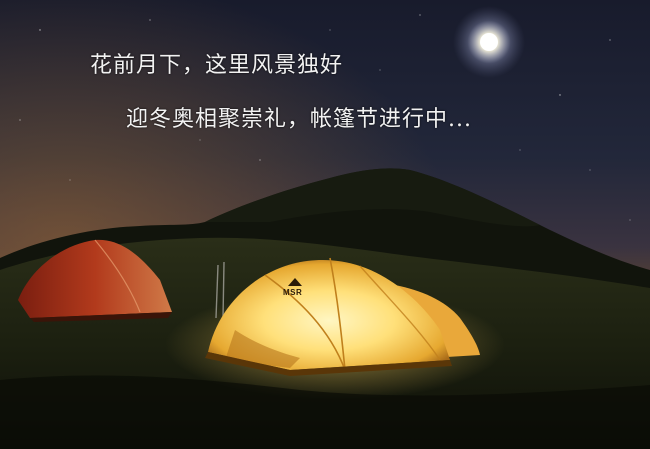 Image resolution: width=650 pixels, height=449 pixels. Describe the element at coordinates (220, 290) in the screenshot. I see `trekking-poles` at that location.